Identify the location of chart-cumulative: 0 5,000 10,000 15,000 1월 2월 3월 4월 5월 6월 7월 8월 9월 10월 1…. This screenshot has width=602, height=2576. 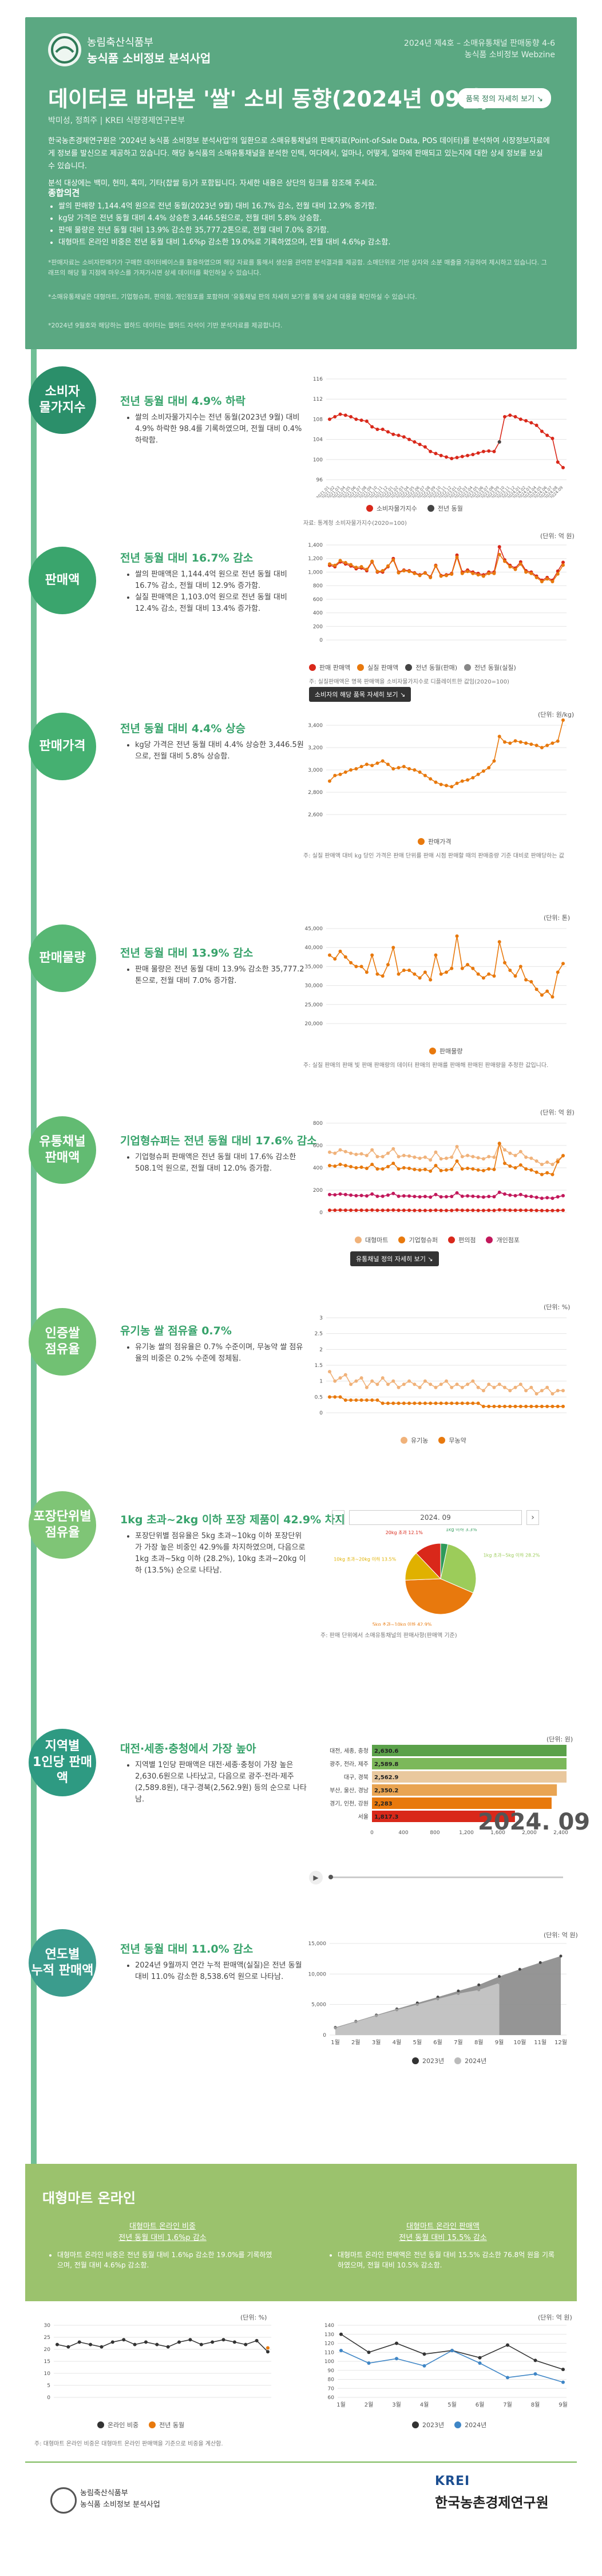
(435, 1995).